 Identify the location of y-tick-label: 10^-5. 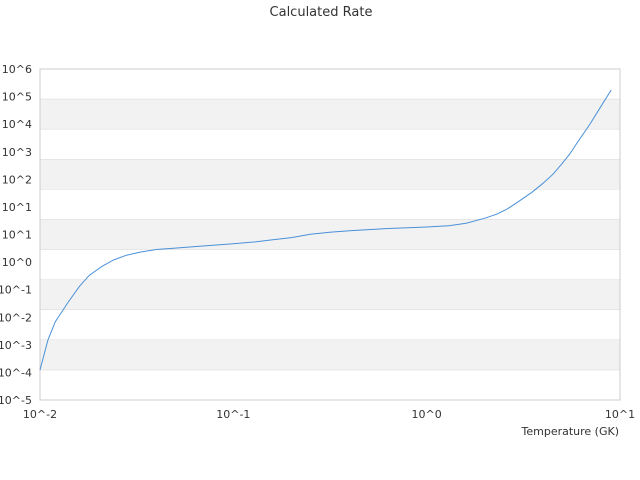
(16, 400).